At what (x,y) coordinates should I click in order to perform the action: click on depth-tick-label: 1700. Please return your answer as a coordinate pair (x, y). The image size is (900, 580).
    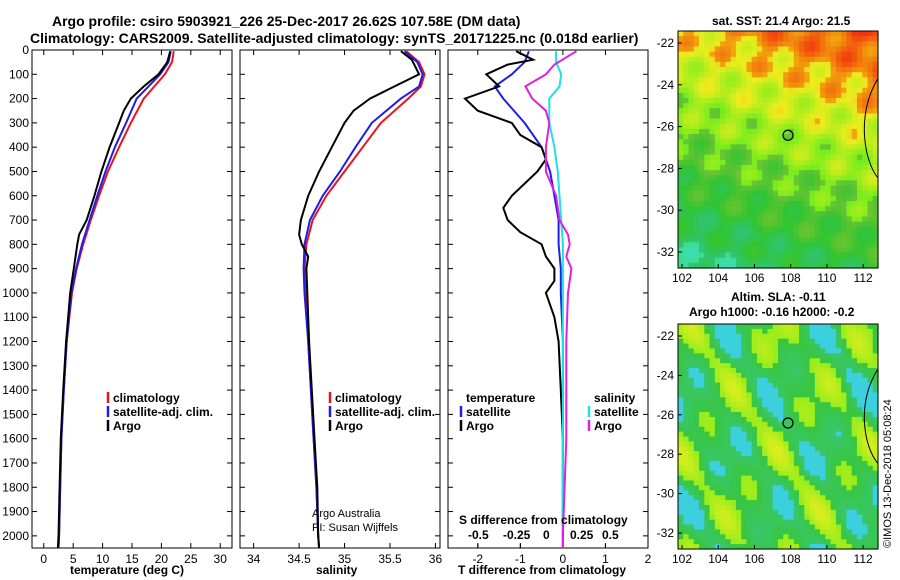
    Looking at the image, I should click on (15, 463).